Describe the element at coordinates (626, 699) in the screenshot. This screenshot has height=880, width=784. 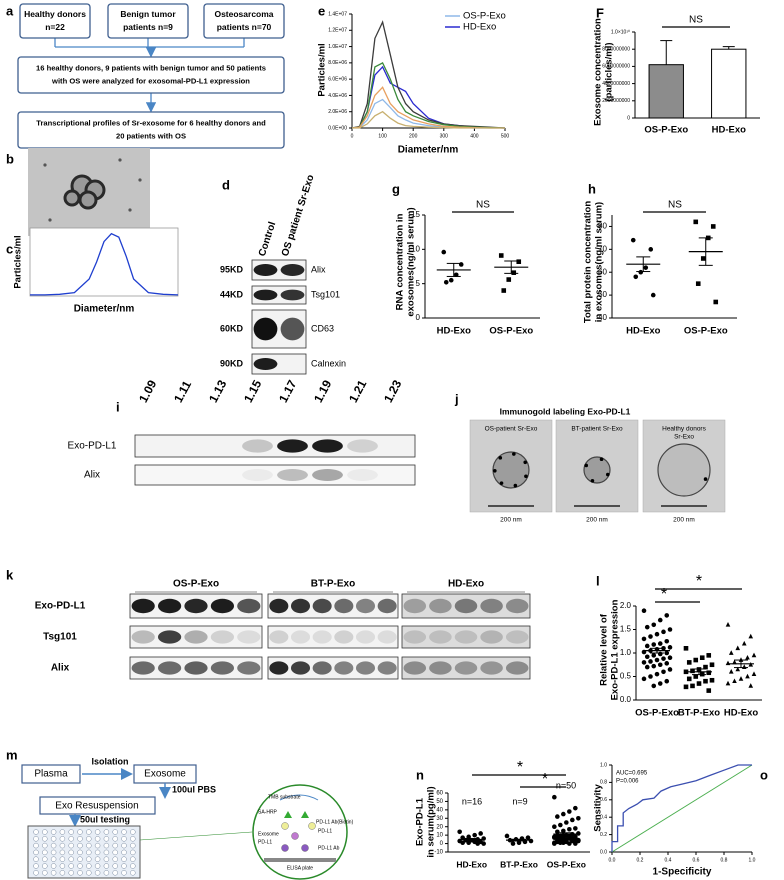
I see `y-tick-label: 0.0` at that location.